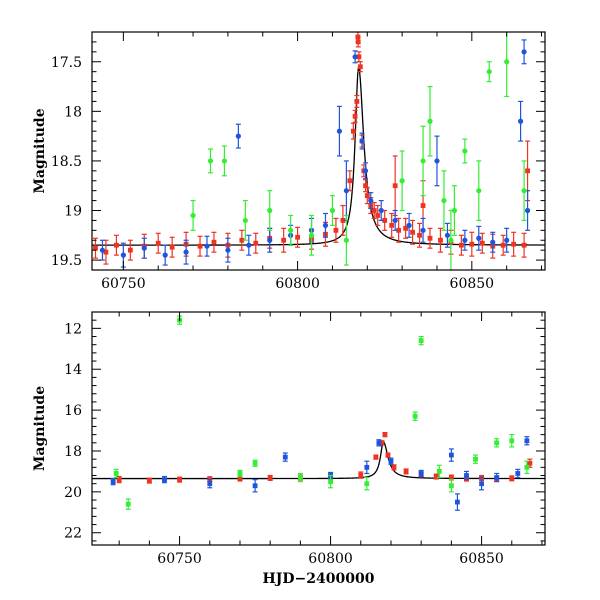 The width and height of the screenshot is (600, 600). I want to click on y-axis-label: Magnitude, so click(40, 428).